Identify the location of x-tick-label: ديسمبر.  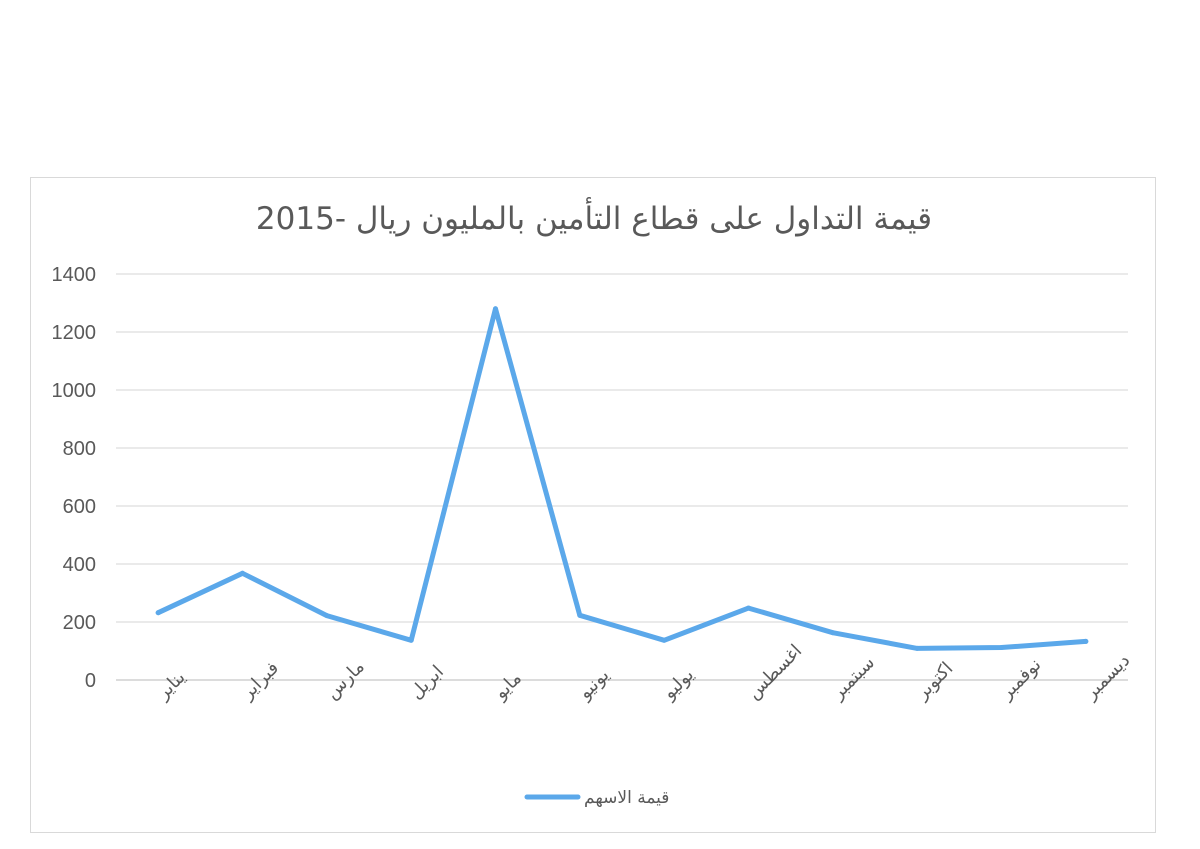
(1107, 677).